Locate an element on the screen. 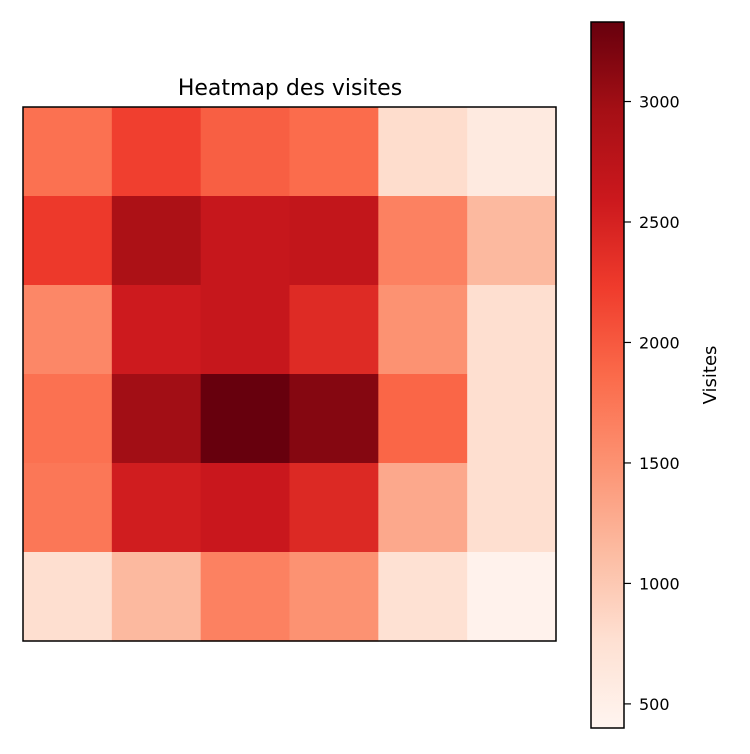 The image size is (750, 754). colorbar-tick-label: 1500 is located at coordinates (659, 463).